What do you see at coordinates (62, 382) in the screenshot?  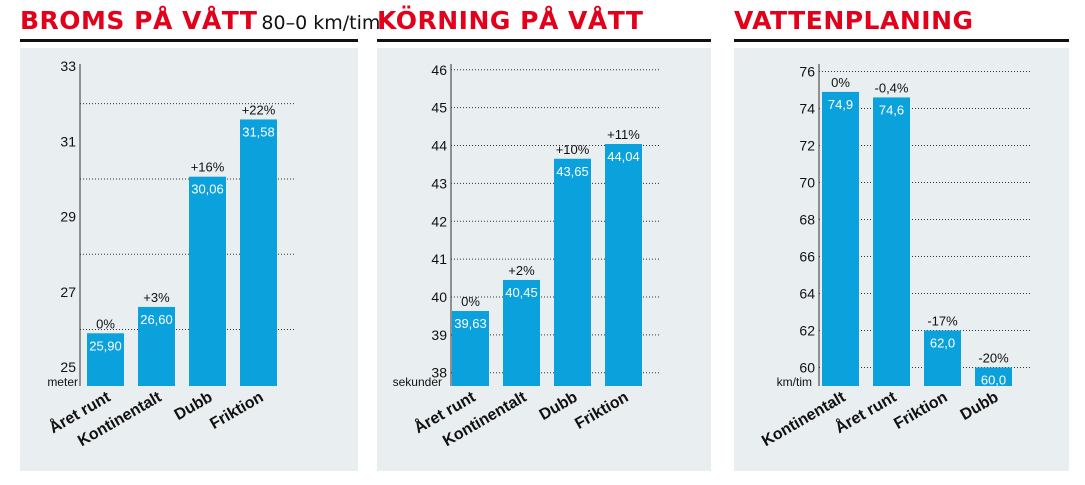 I see `y-axis-label: meter` at bounding box center [62, 382].